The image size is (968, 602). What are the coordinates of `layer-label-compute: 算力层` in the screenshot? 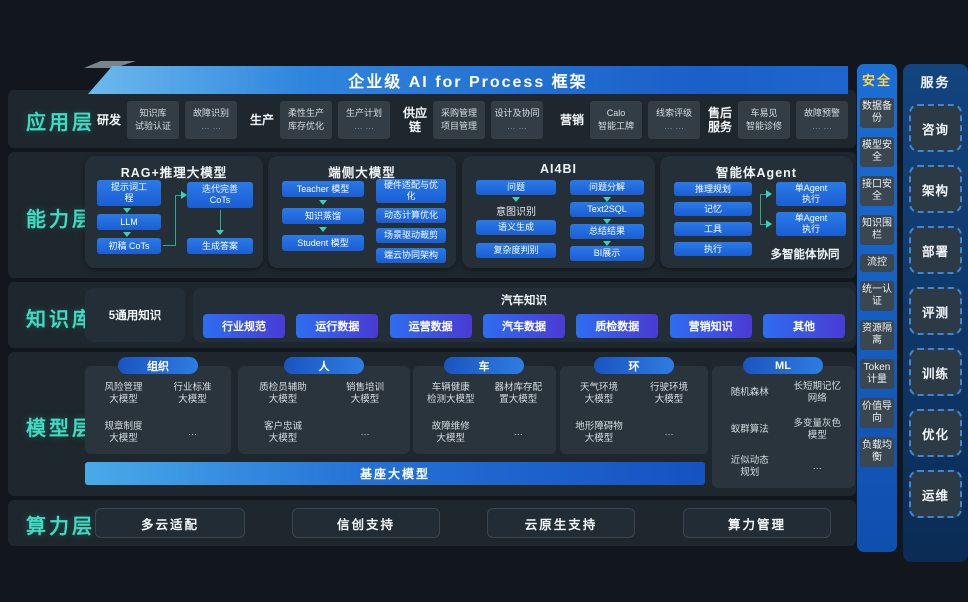 It's located at (60, 527).